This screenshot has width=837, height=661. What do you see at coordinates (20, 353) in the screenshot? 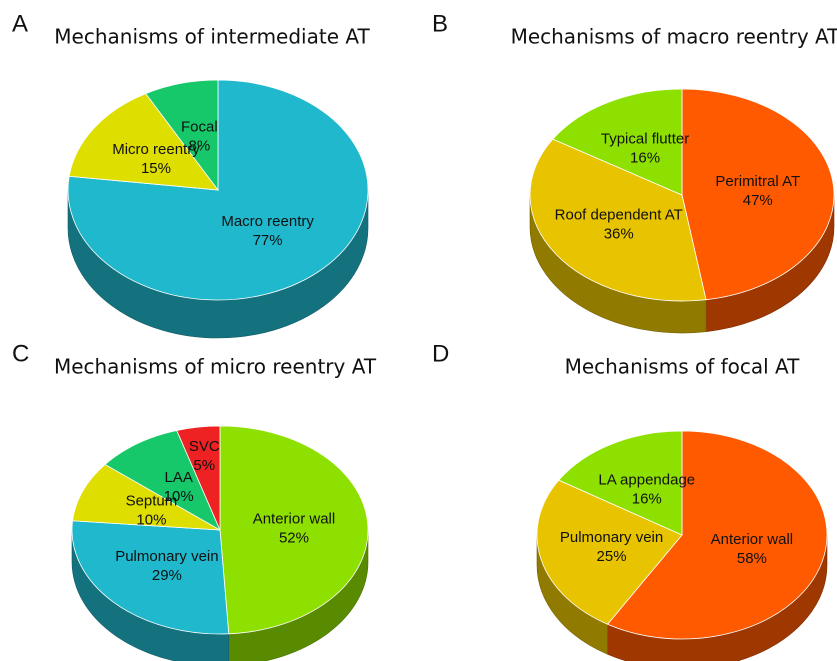
I see `panel-letter: C` at bounding box center [20, 353].